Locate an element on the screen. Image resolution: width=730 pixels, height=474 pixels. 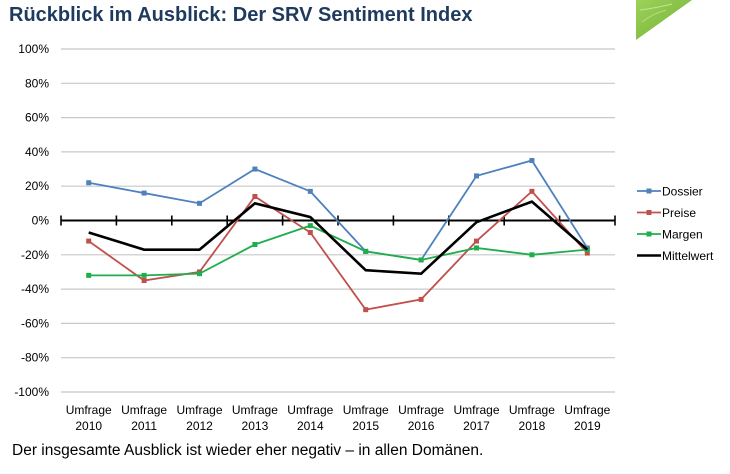
y-tick-label: 20% is located at coordinates (37, 186).